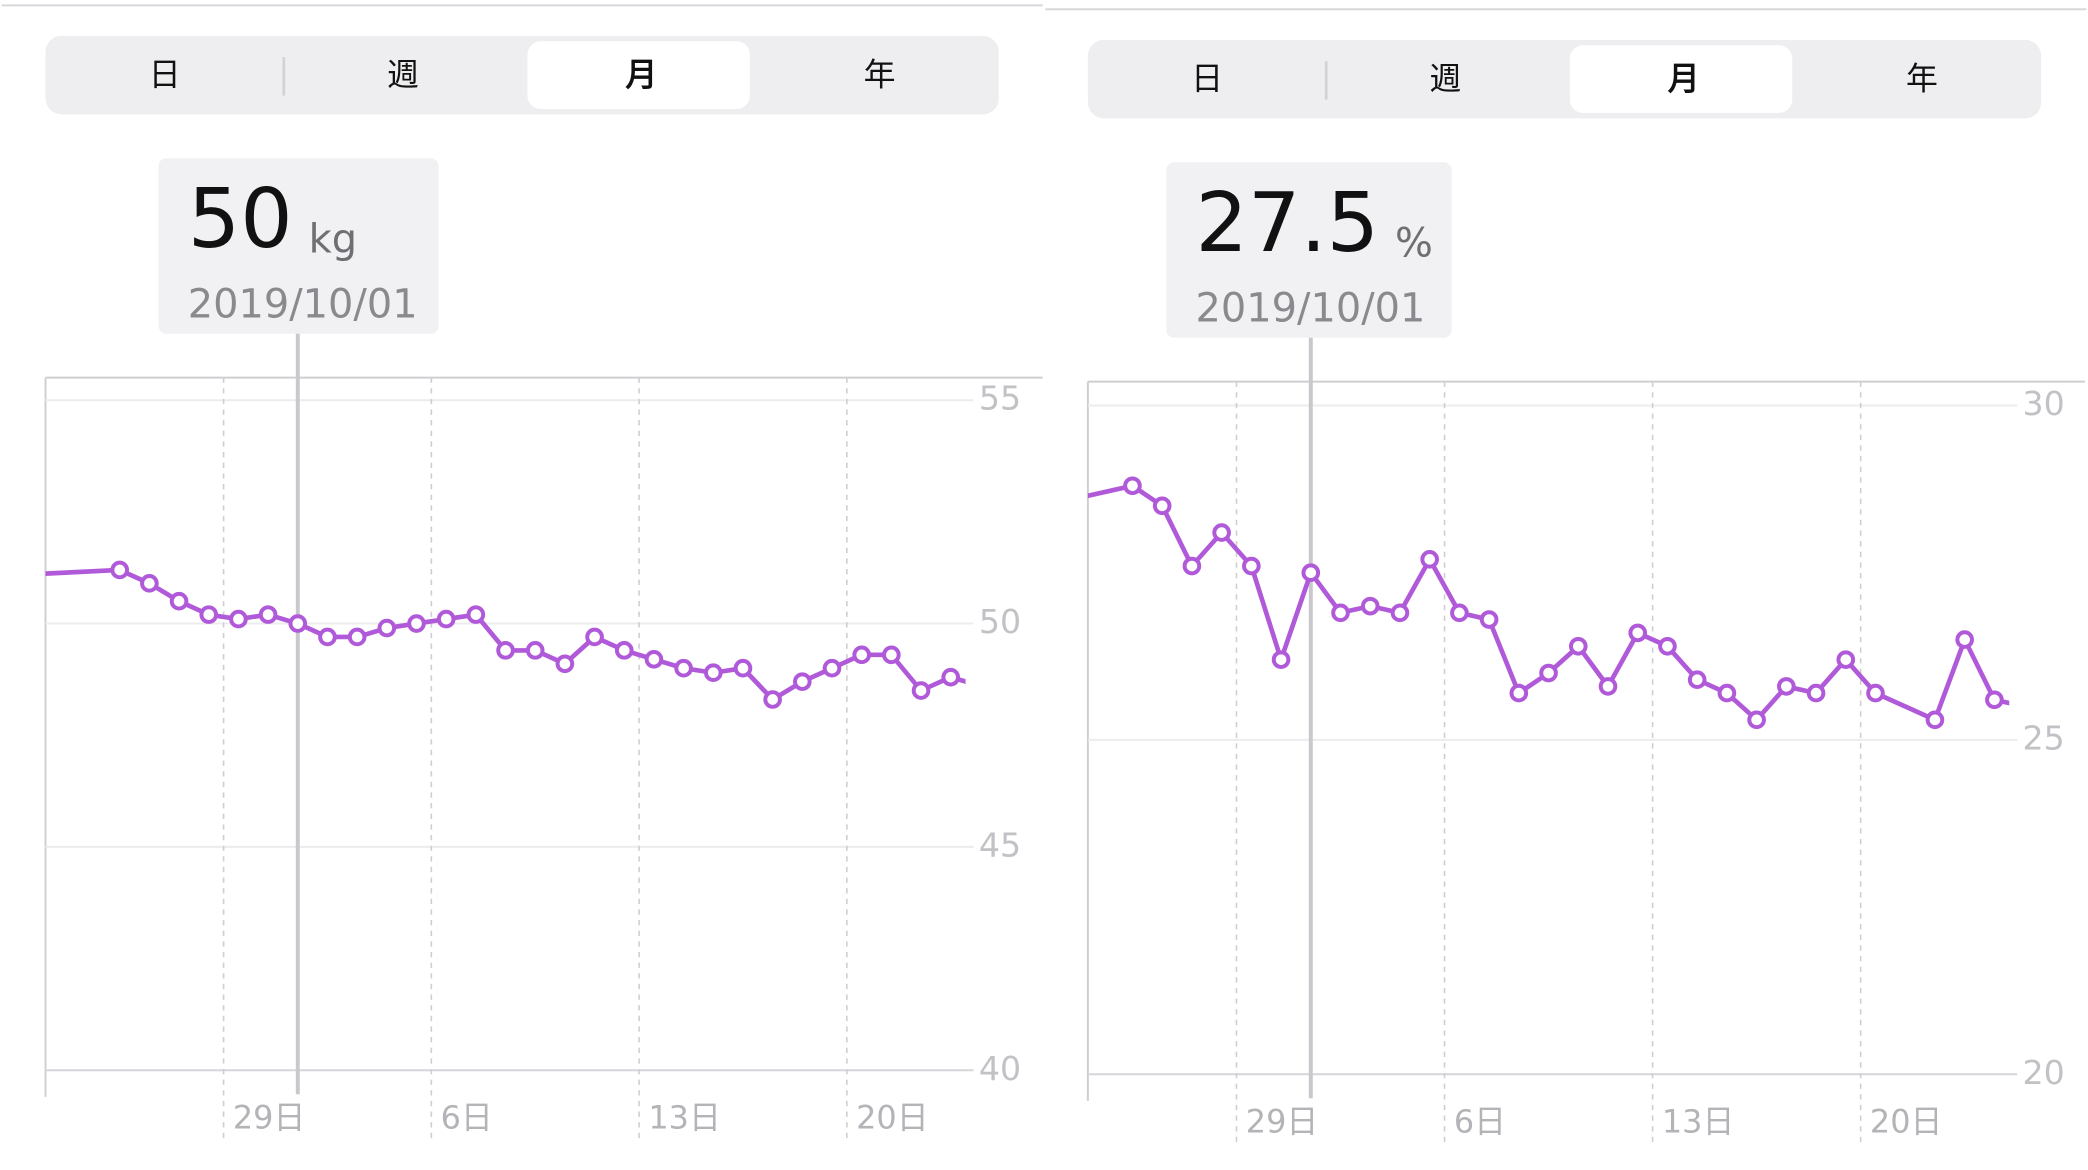 The height and width of the screenshot is (1170, 2088). Describe the element at coordinates (240, 219) in the screenshot. I see `tooltip-value: 50` at that location.